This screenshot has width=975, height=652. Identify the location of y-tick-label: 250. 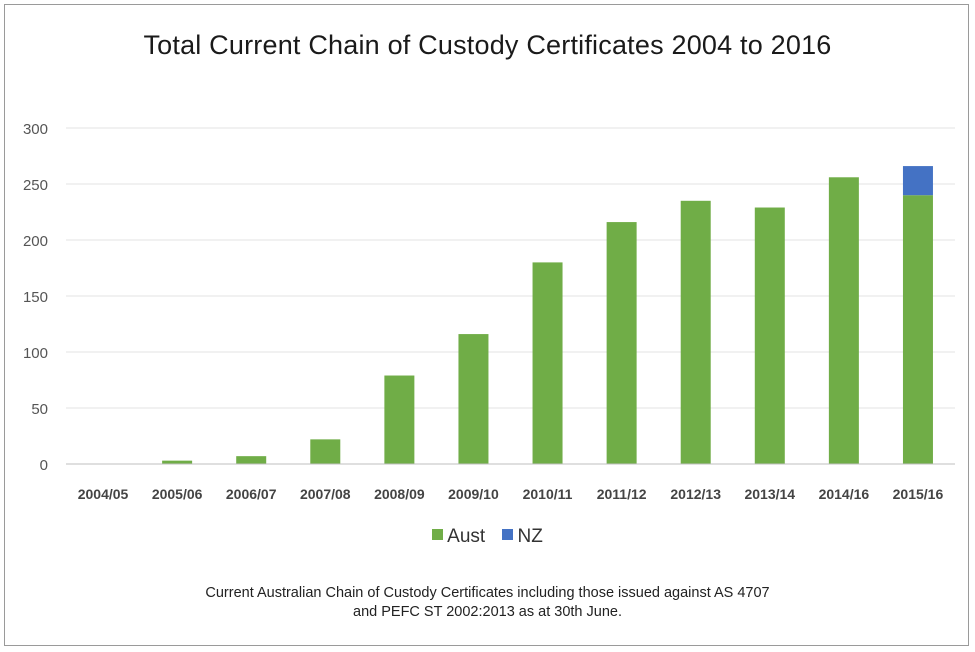
(35, 185).